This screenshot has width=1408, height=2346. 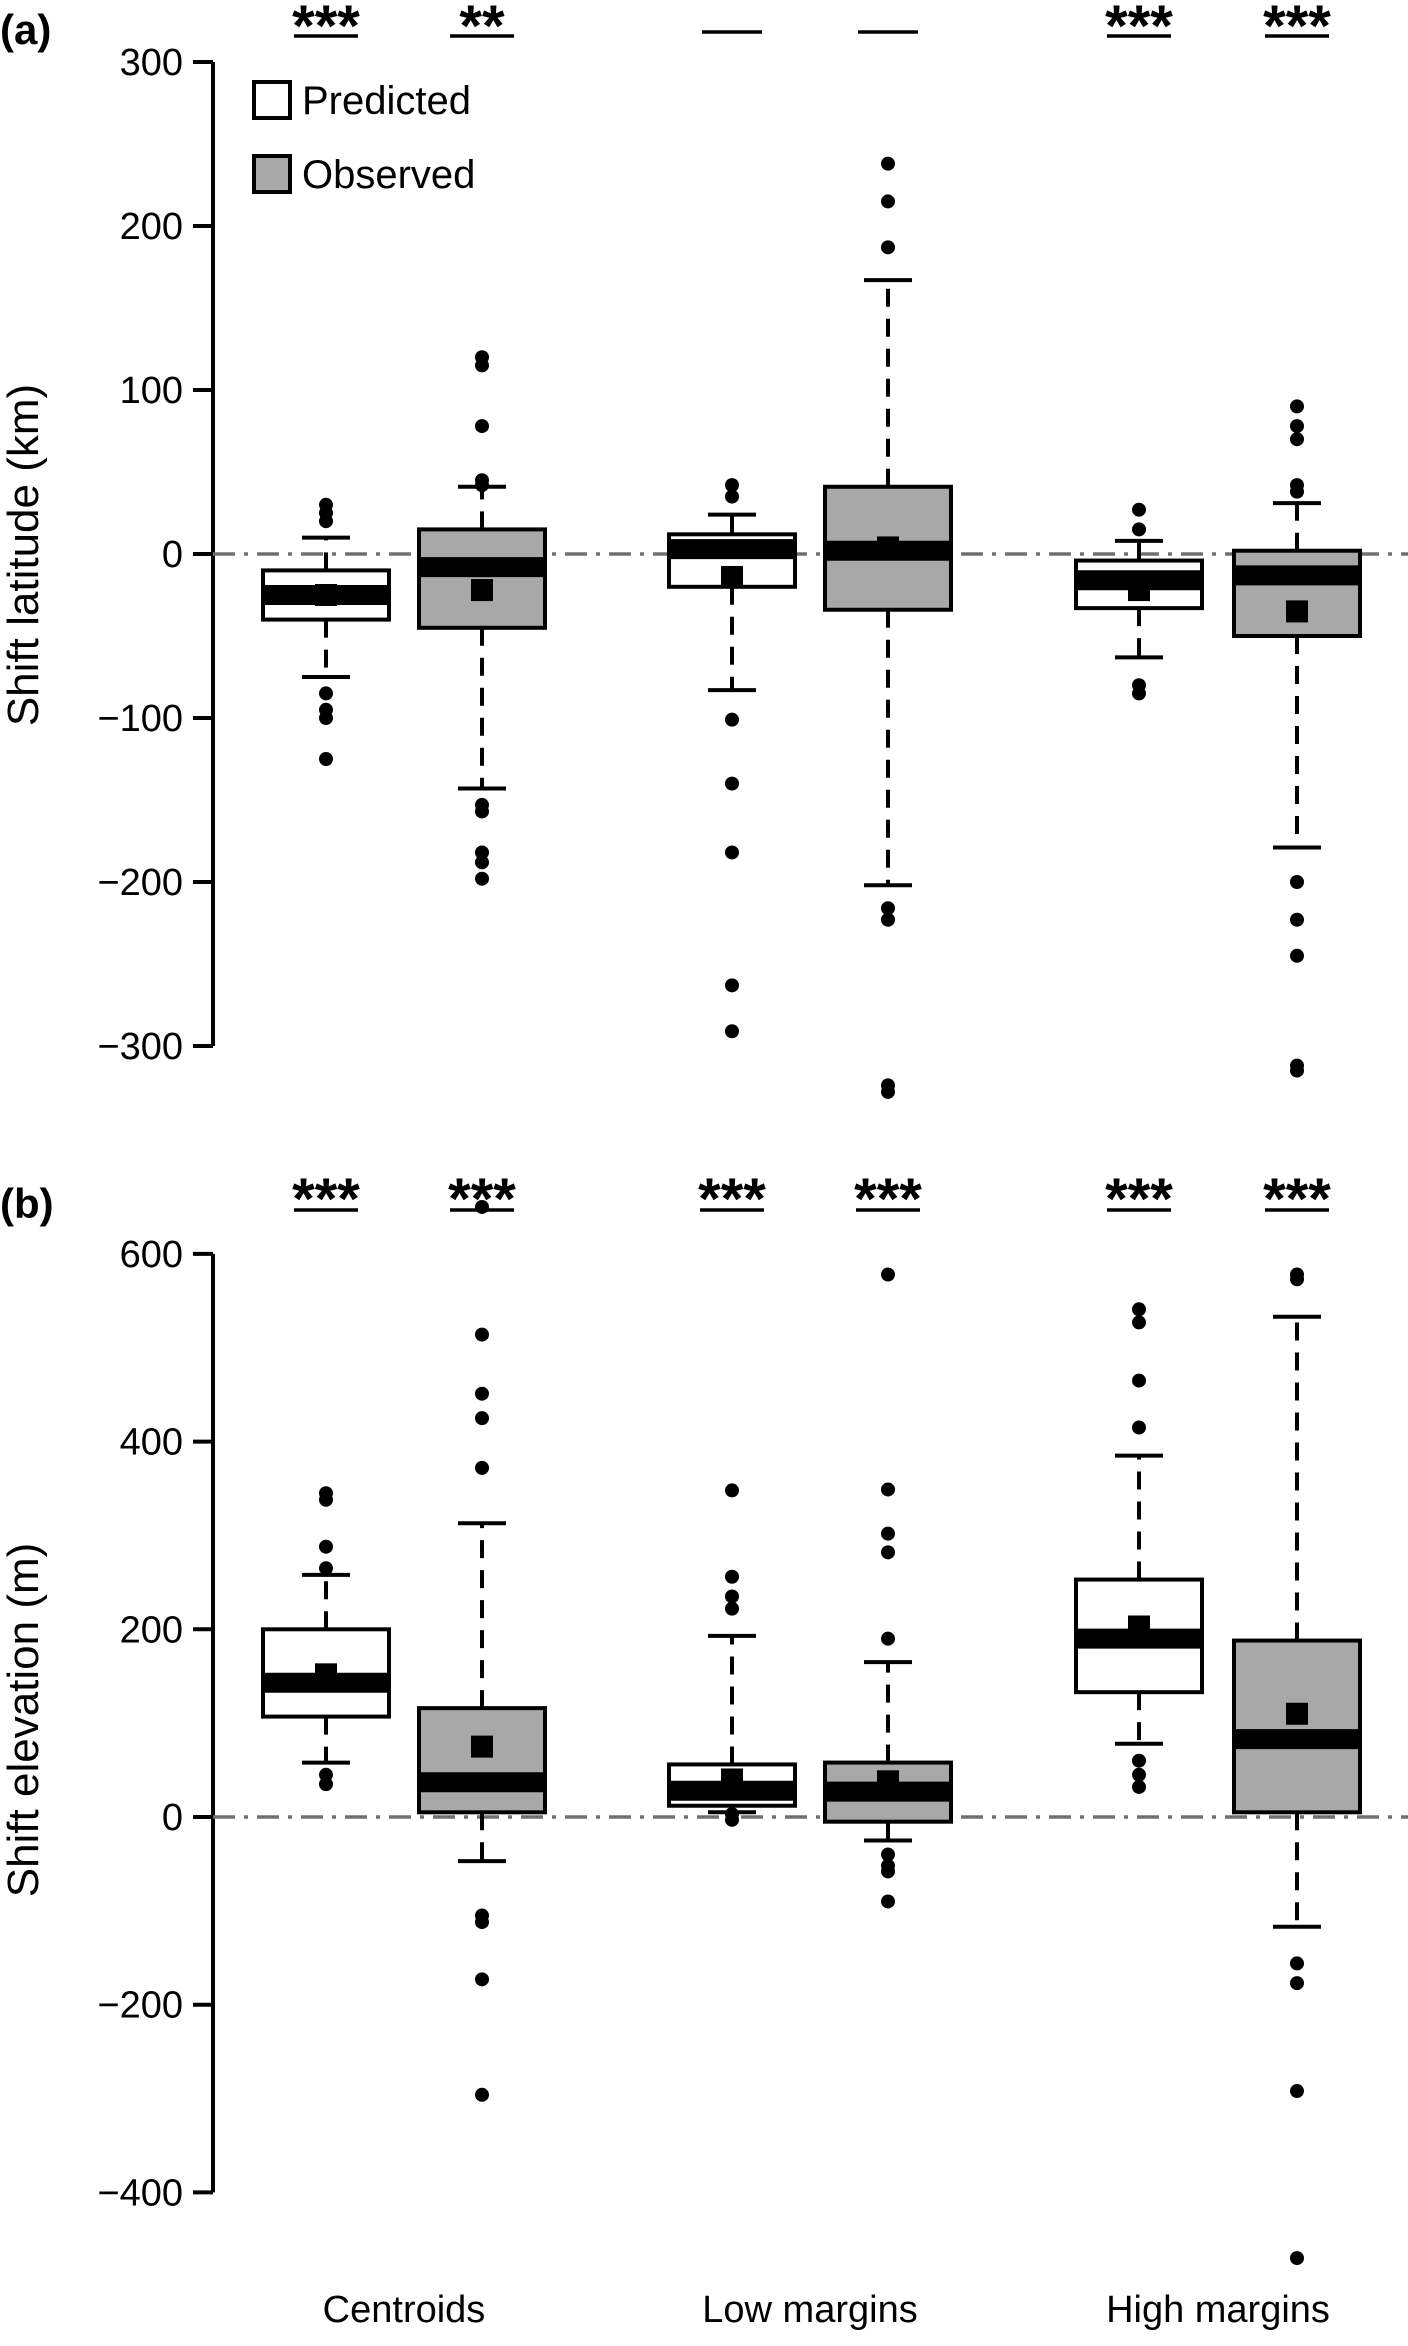 I want to click on box-centroids-observed: ***, so click(x=482, y=1634).